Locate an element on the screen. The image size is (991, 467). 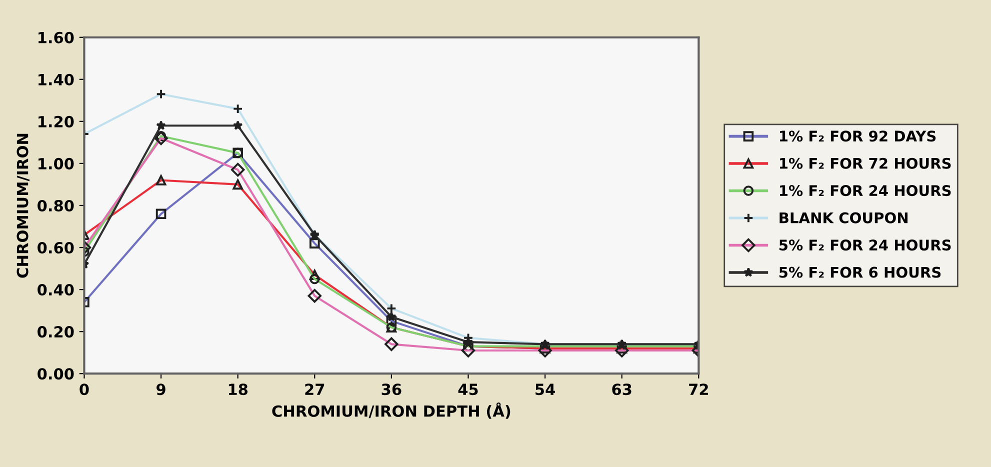
legend-label: 5% F₂ FOR 6 HOURS is located at coordinates (860, 272).